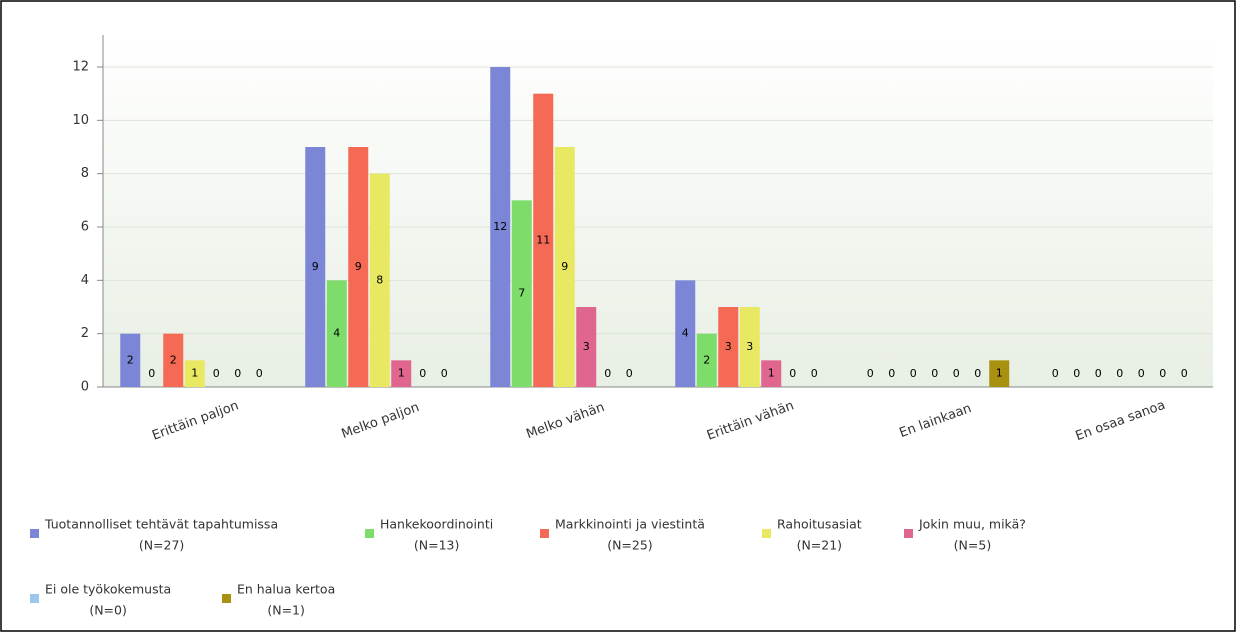  What do you see at coordinates (85, 280) in the screenshot?
I see `y-tick-label: 4` at bounding box center [85, 280].